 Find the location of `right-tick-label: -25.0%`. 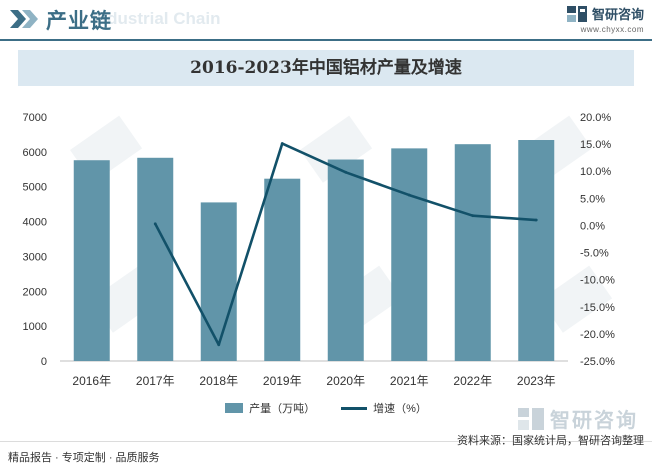

right-tick-label: -25.0% is located at coordinates (597, 362).